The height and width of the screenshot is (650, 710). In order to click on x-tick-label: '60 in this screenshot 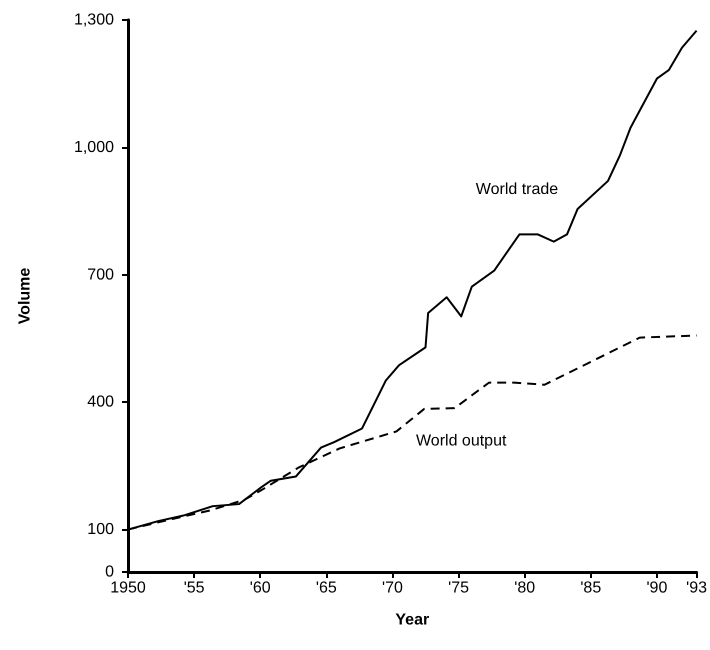, I will do `click(260, 588)`.